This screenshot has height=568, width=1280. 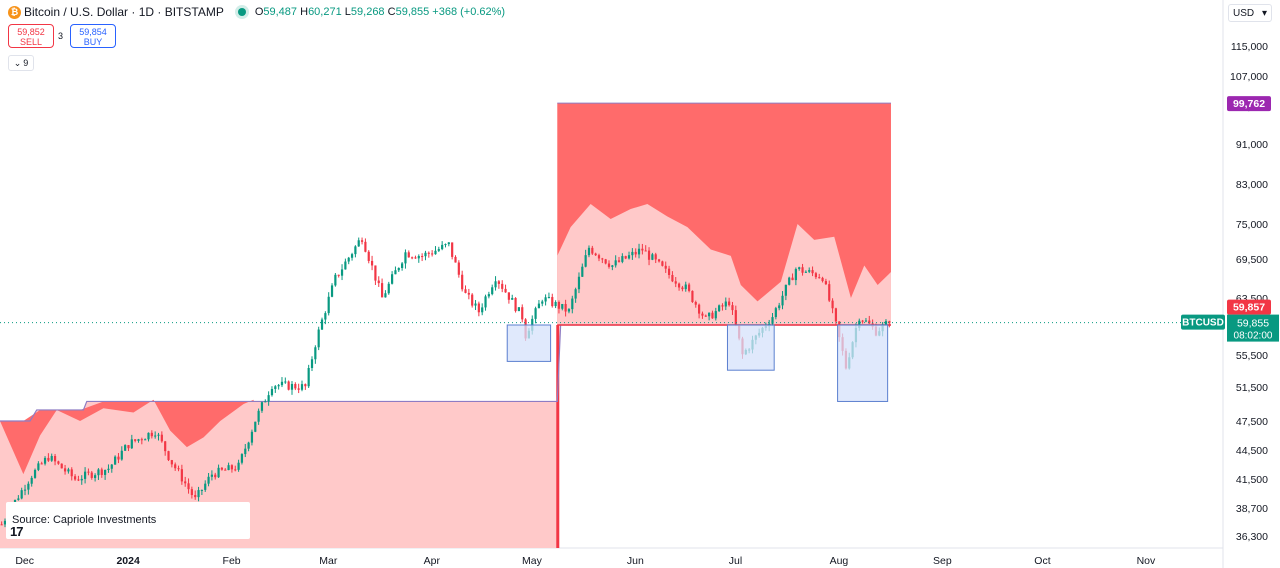 I want to click on time-axis: Dec 2024 Feb Mar Apr May Jun Jul Aug Sep Oct Nov, so click(x=585, y=561).